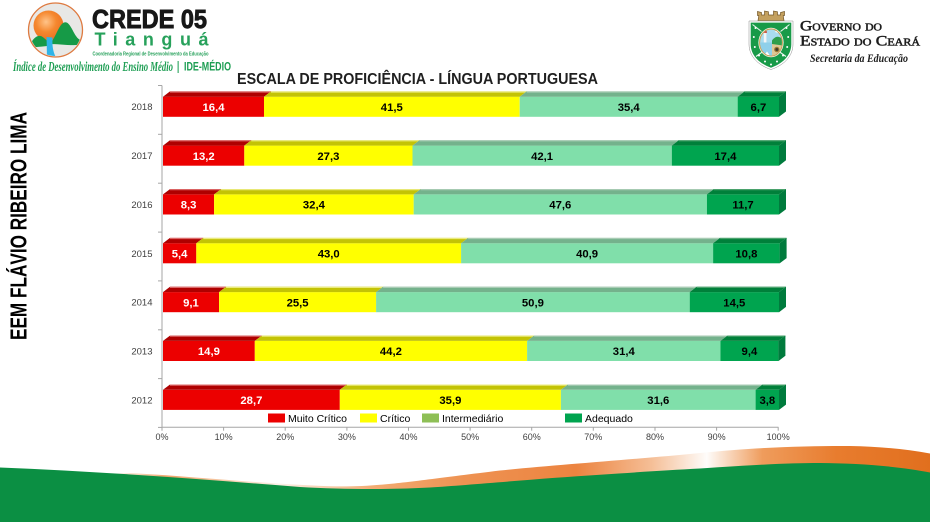  Describe the element at coordinates (750, 352) in the screenshot. I see `svg-text: 9,4` at that location.